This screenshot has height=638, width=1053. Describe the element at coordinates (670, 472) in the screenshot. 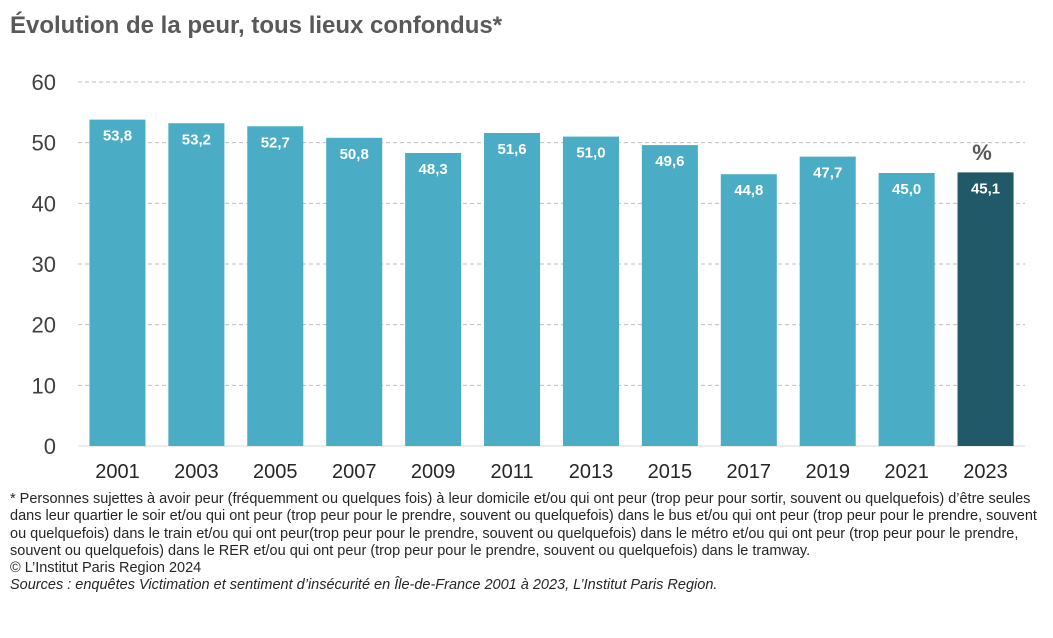

I see `x-tick-label-2015: 2015` at that location.